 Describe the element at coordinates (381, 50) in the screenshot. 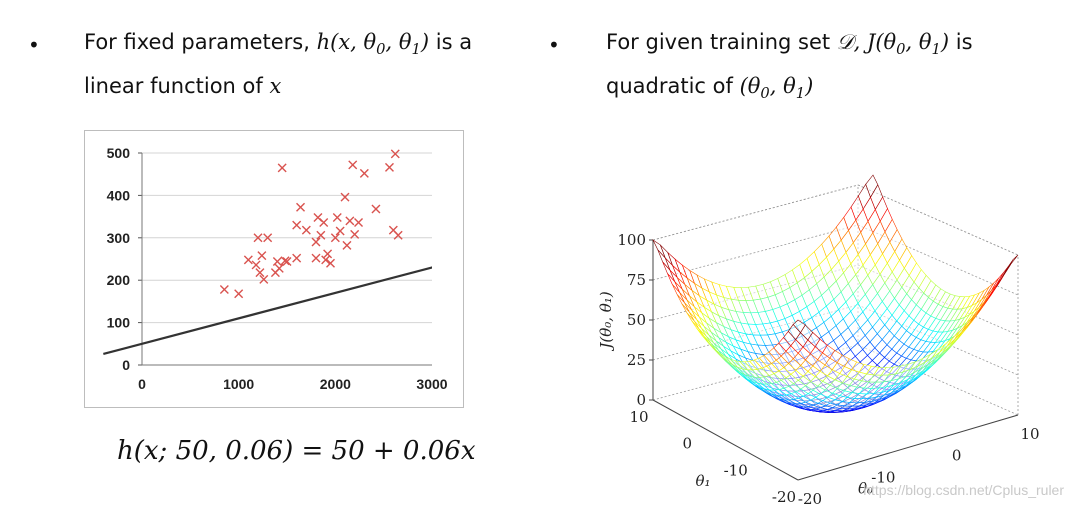

I see `formula-sub0: 0` at that location.